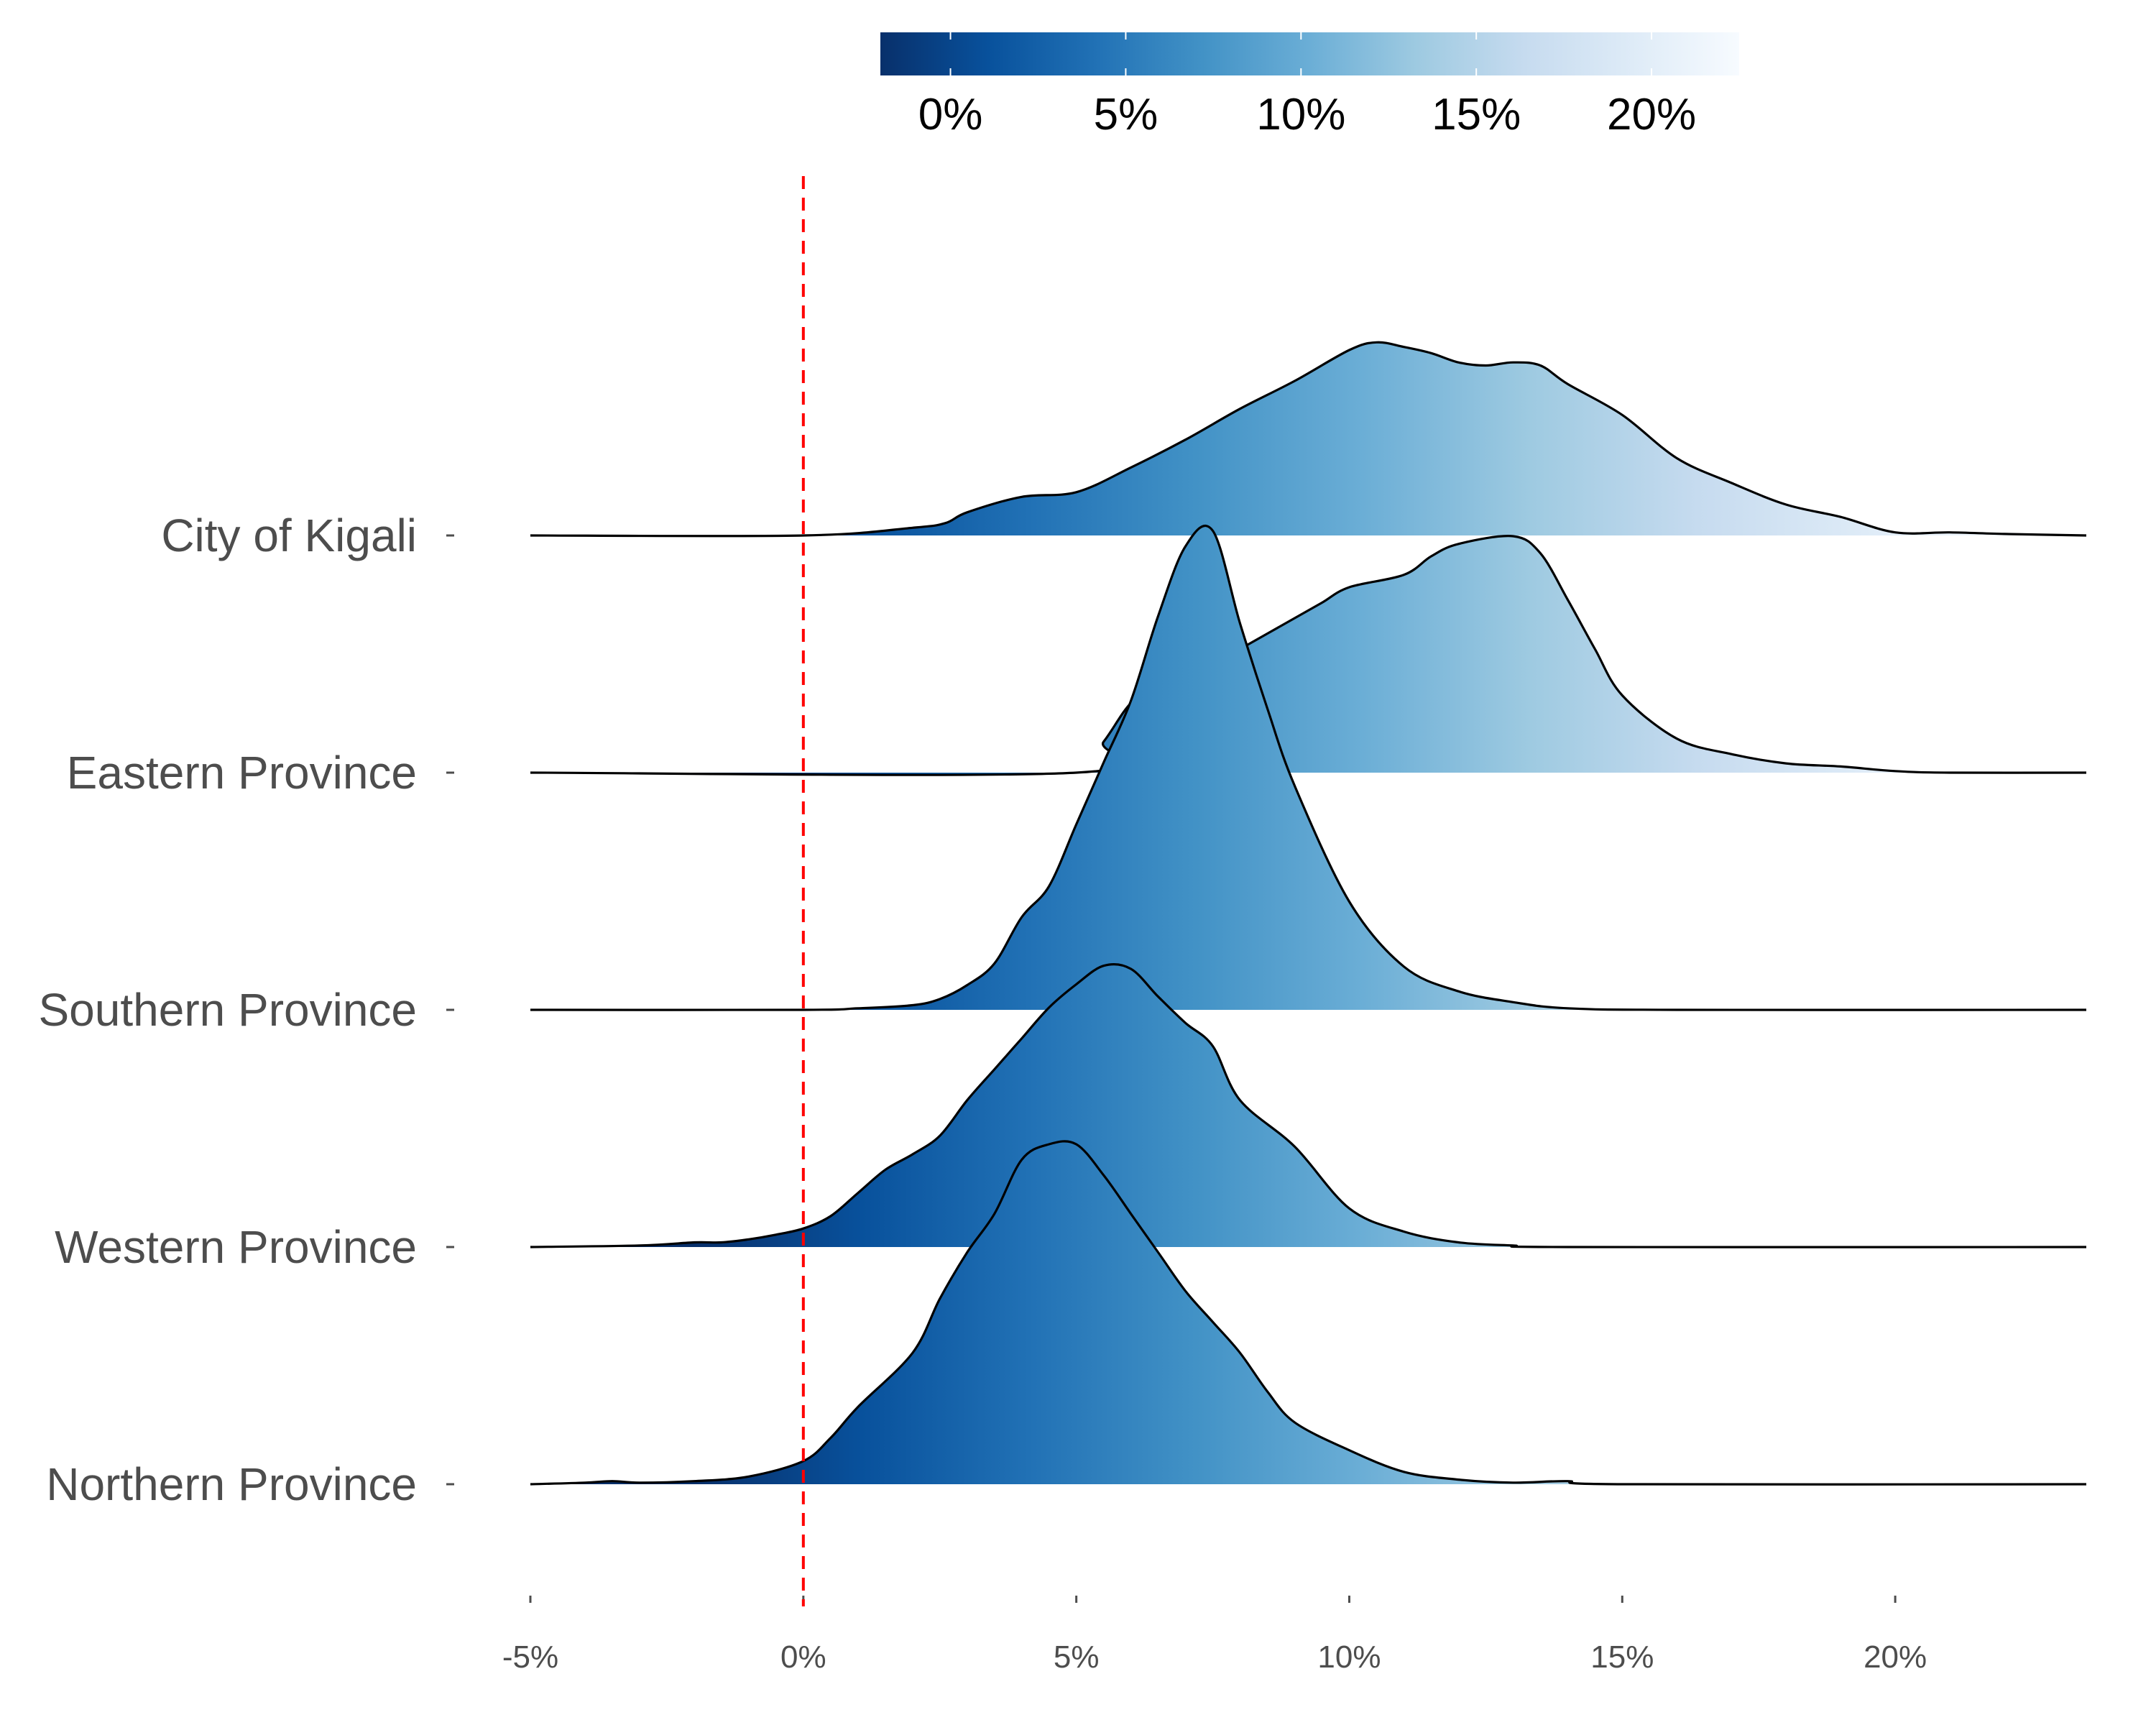  What do you see at coordinates (530, 1657) in the screenshot?
I see `x-tick-label: -5%` at bounding box center [530, 1657].